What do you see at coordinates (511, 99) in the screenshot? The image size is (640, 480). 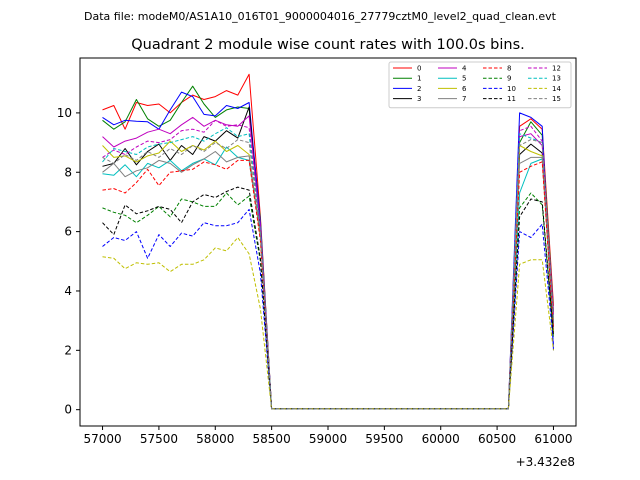 I see `legend-label-11: 11` at bounding box center [511, 99].